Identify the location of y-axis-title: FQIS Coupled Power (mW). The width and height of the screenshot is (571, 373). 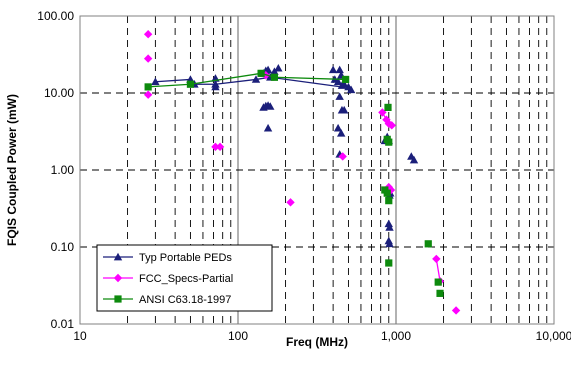
(12, 170).